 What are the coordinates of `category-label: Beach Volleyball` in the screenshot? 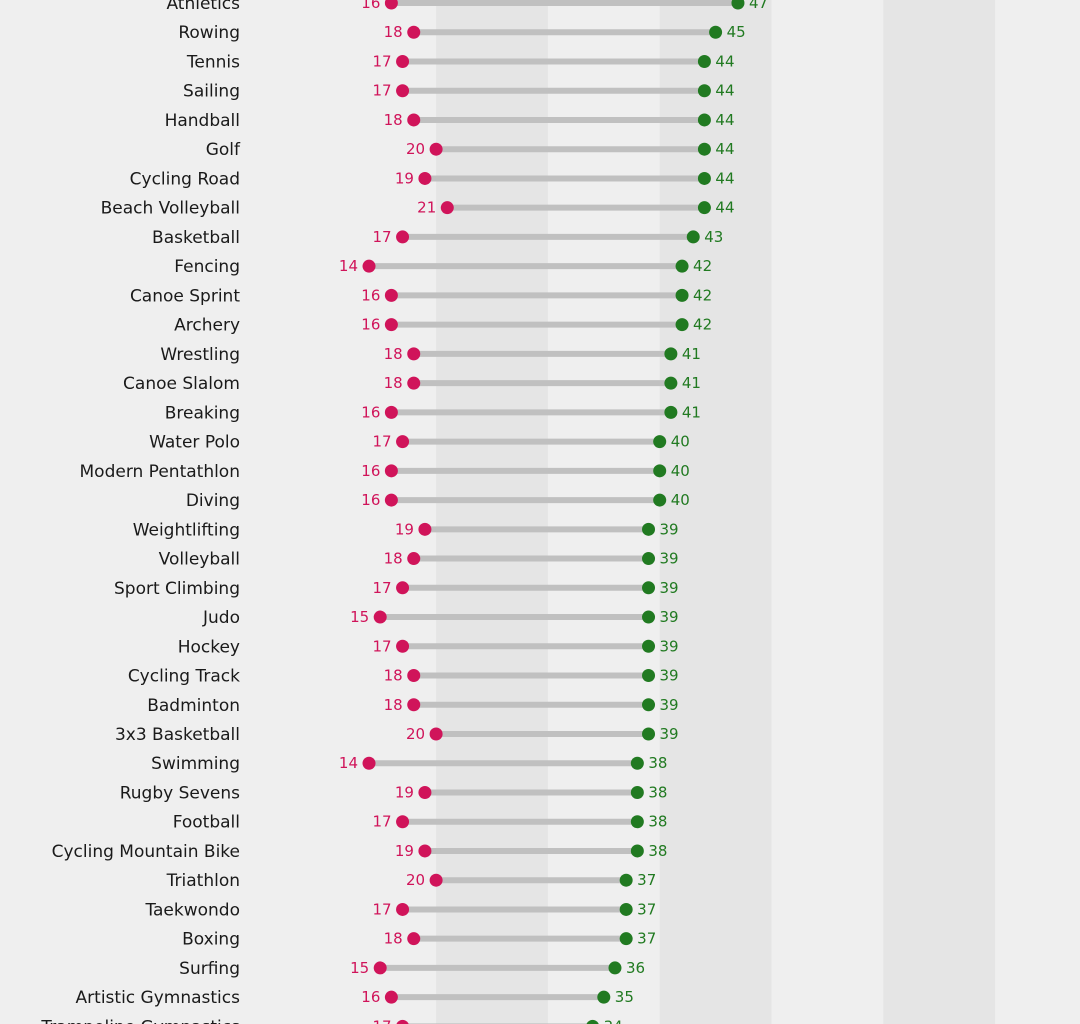 It's located at (170, 209).